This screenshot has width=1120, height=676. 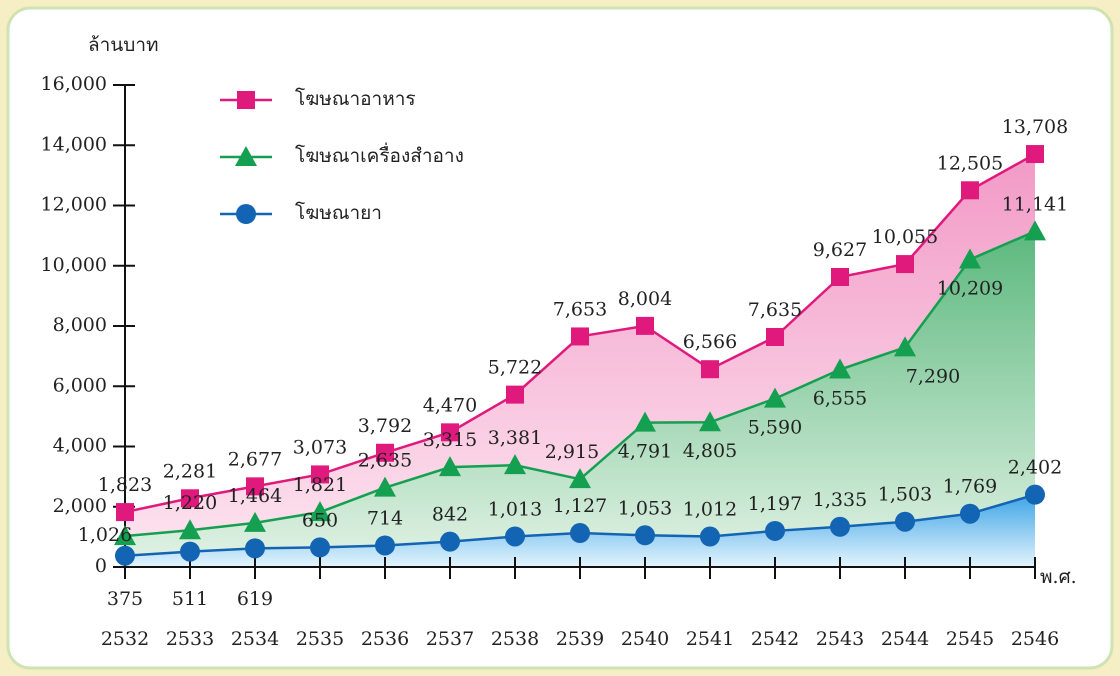 What do you see at coordinates (123, 45) in the screenshot?
I see `y-axis-label: ล้านบาท` at bounding box center [123, 45].